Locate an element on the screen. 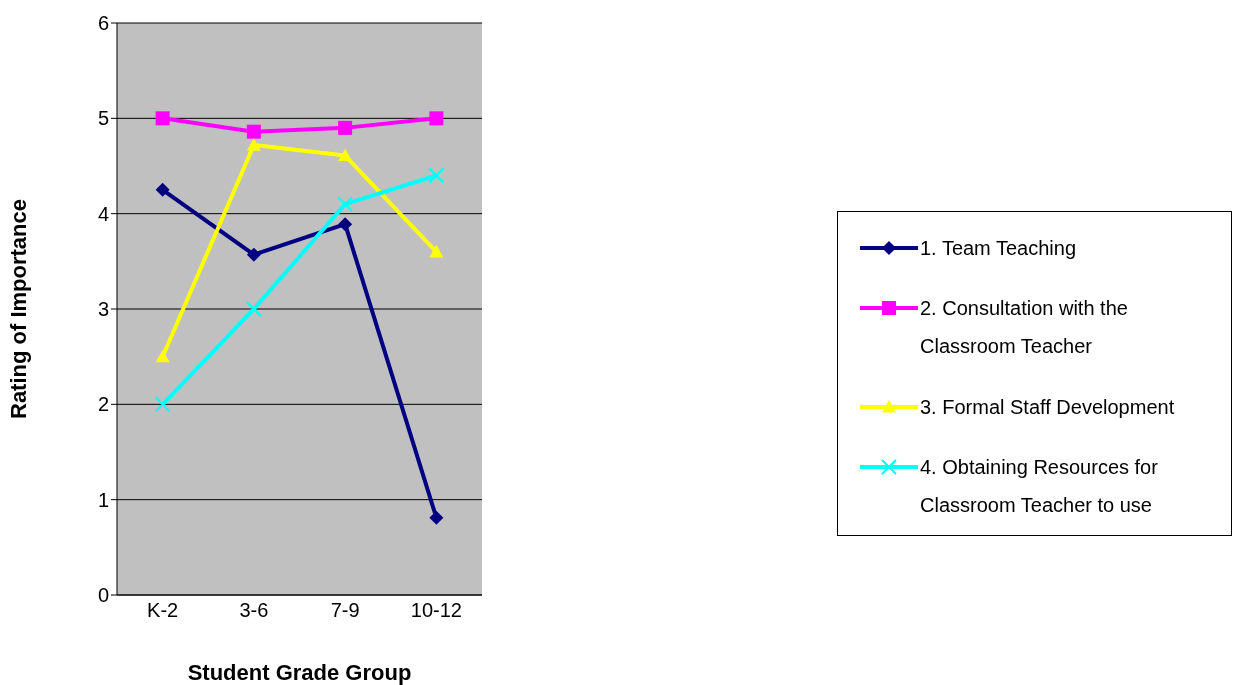 Image resolution: width=1240 pixels, height=685 pixels. x-tick-label: K-2 is located at coordinates (163, 610).